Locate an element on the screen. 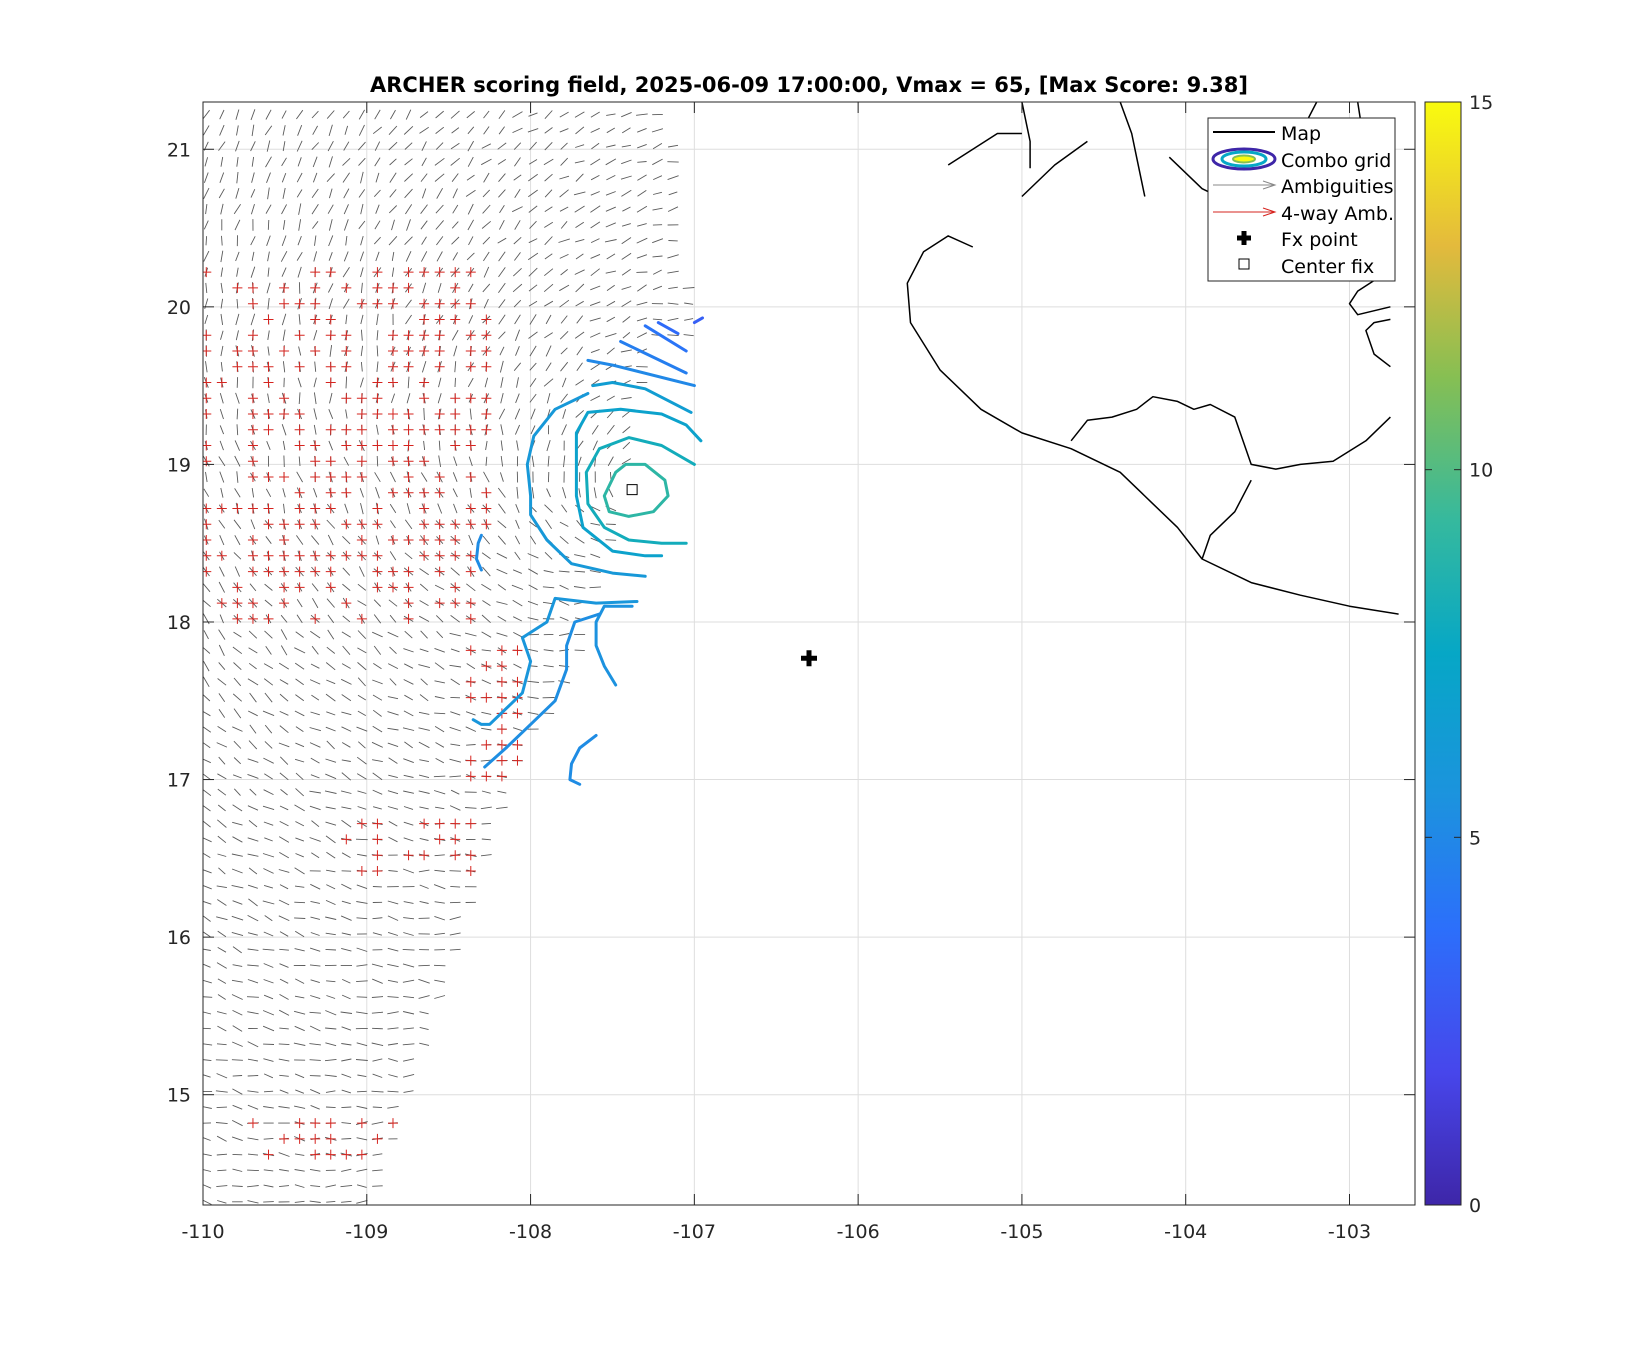  legend-center-fix-label: Center fix is located at coordinates (1327, 267).